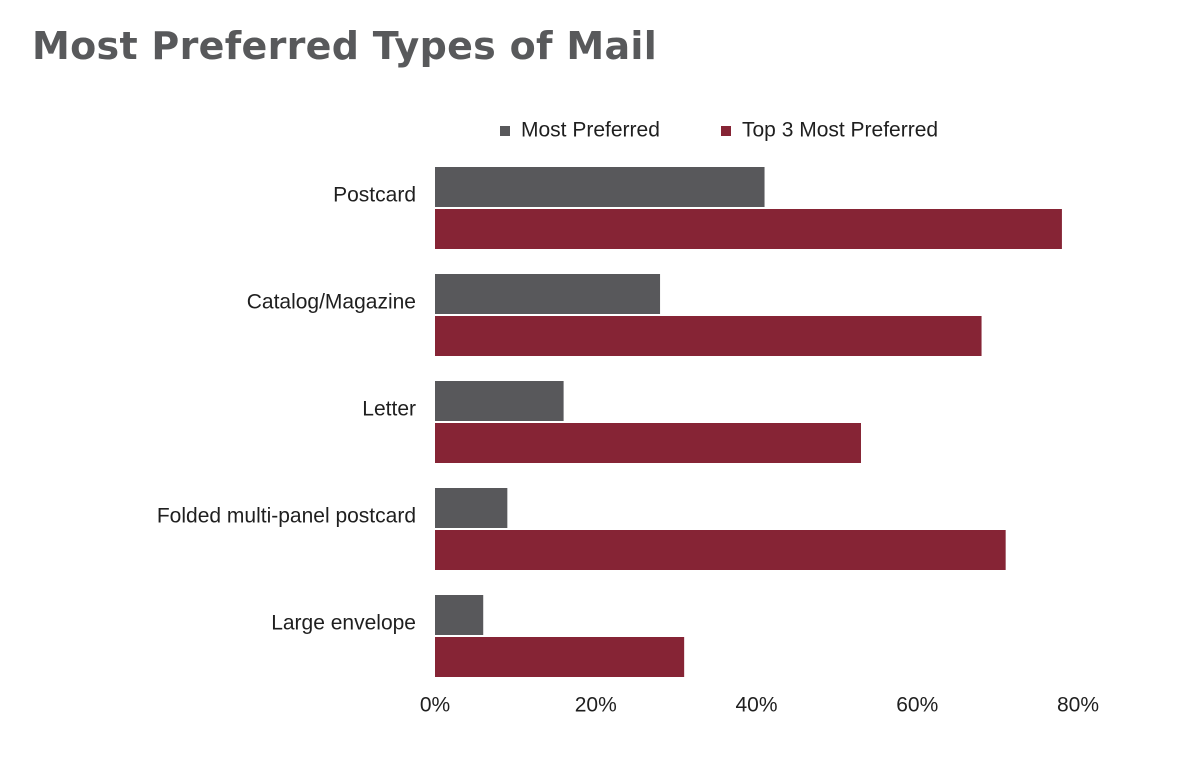 This screenshot has width=1200, height=768. I want to click on bar-letter-most-preferred, so click(499, 401).